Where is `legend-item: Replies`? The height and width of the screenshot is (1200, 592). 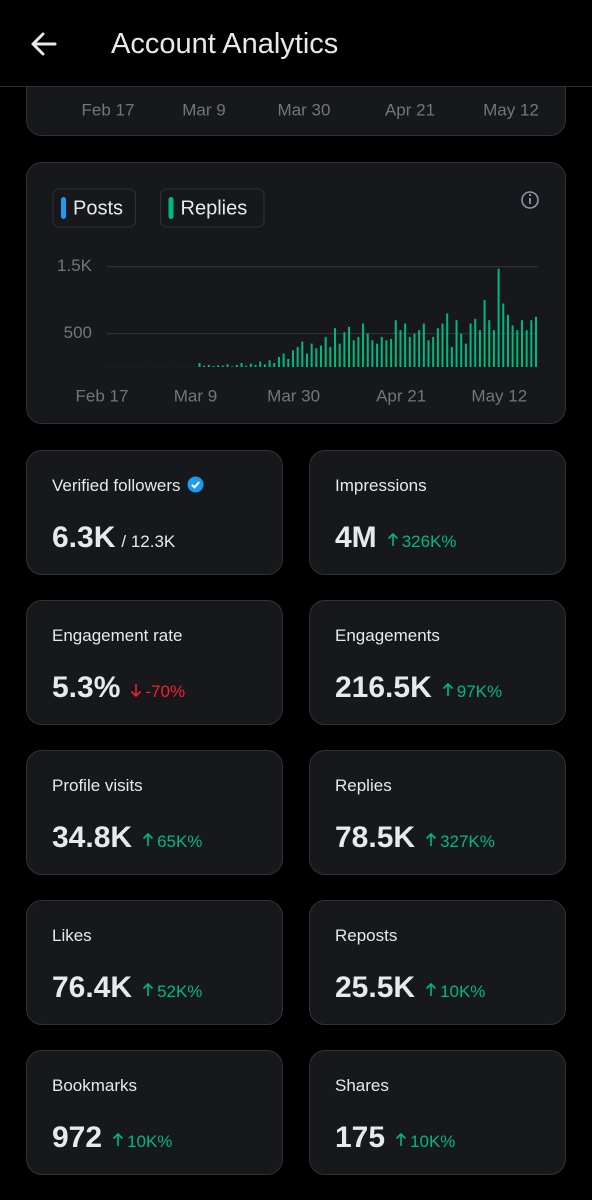
legend-item: Replies is located at coordinates (212, 208).